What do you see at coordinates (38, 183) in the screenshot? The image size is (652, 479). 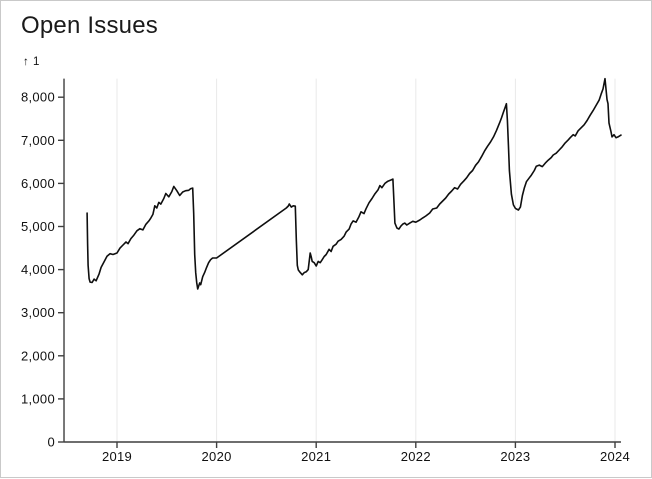 I see `y-tick-label: 6,000` at bounding box center [38, 183].